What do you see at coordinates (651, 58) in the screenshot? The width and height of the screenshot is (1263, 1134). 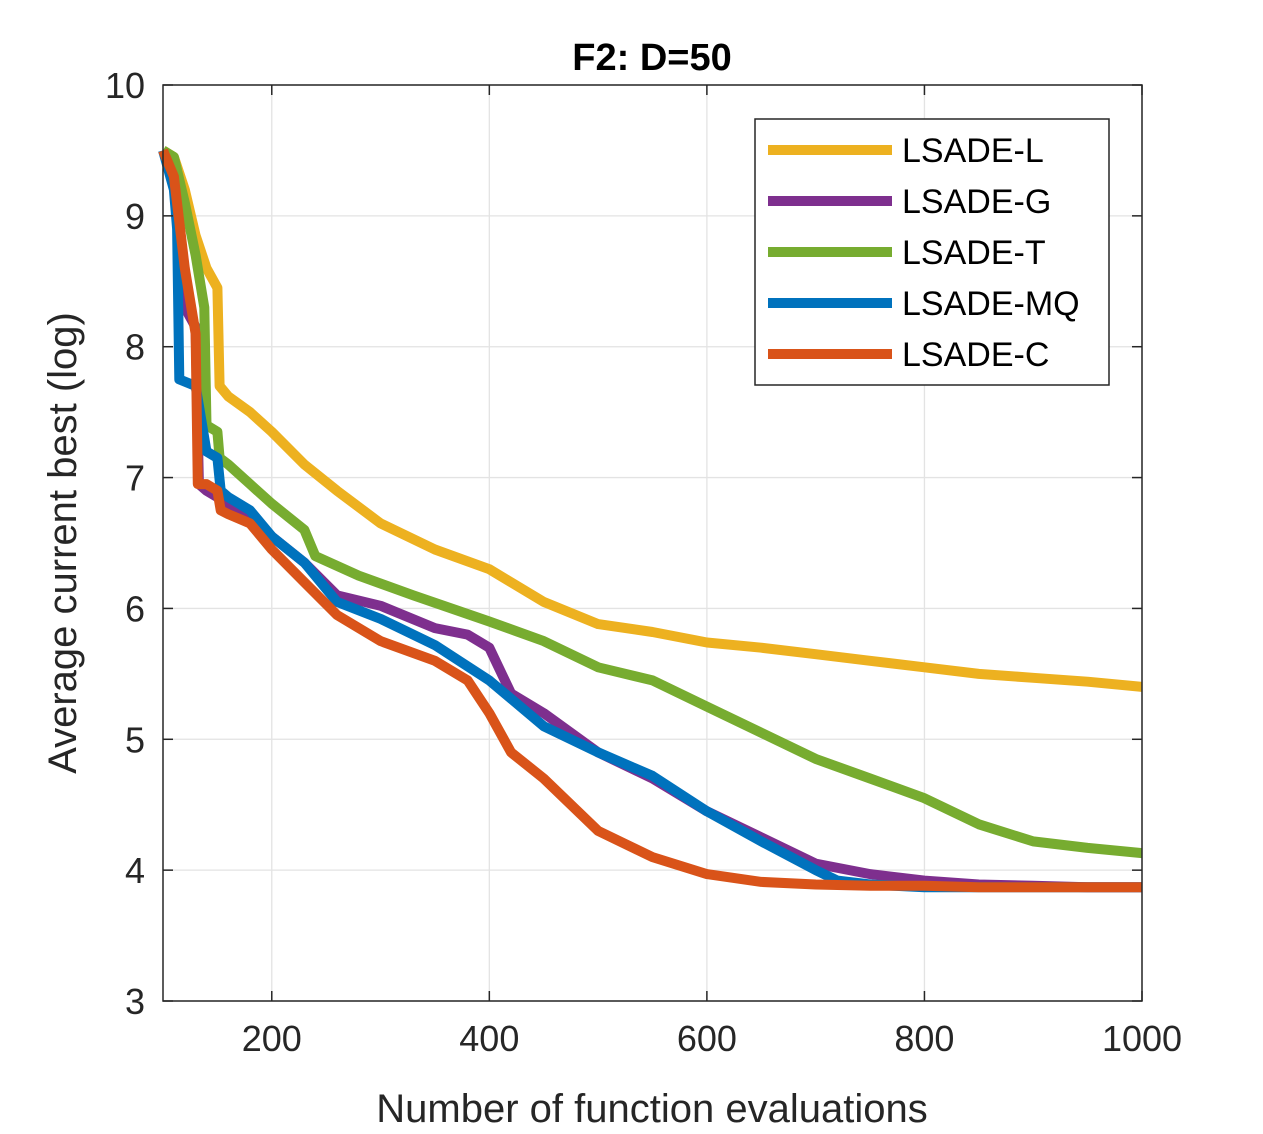 I see `chart-title: F2: D=50` at bounding box center [651, 58].